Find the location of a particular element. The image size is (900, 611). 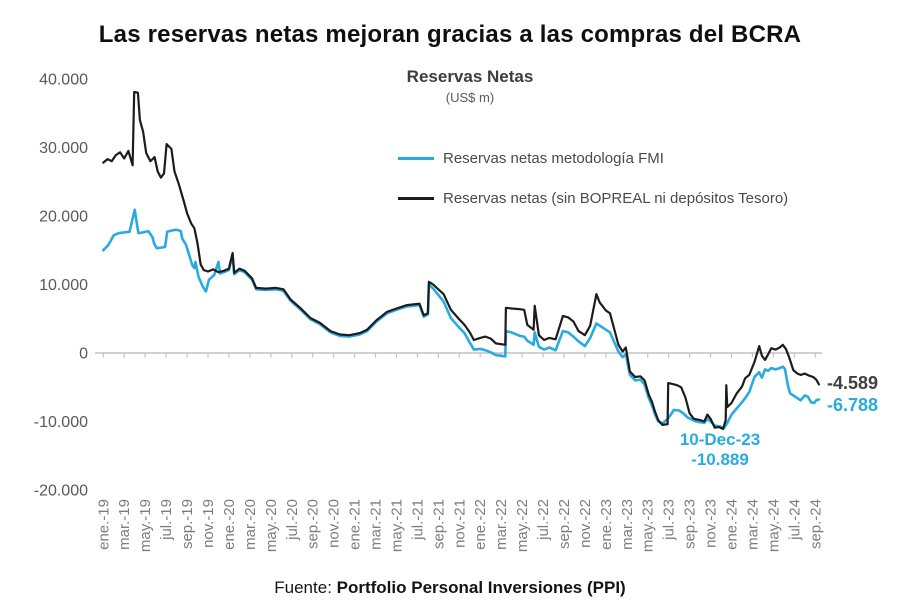

x-tick-label: ene.-21 is located at coordinates (355, 524).